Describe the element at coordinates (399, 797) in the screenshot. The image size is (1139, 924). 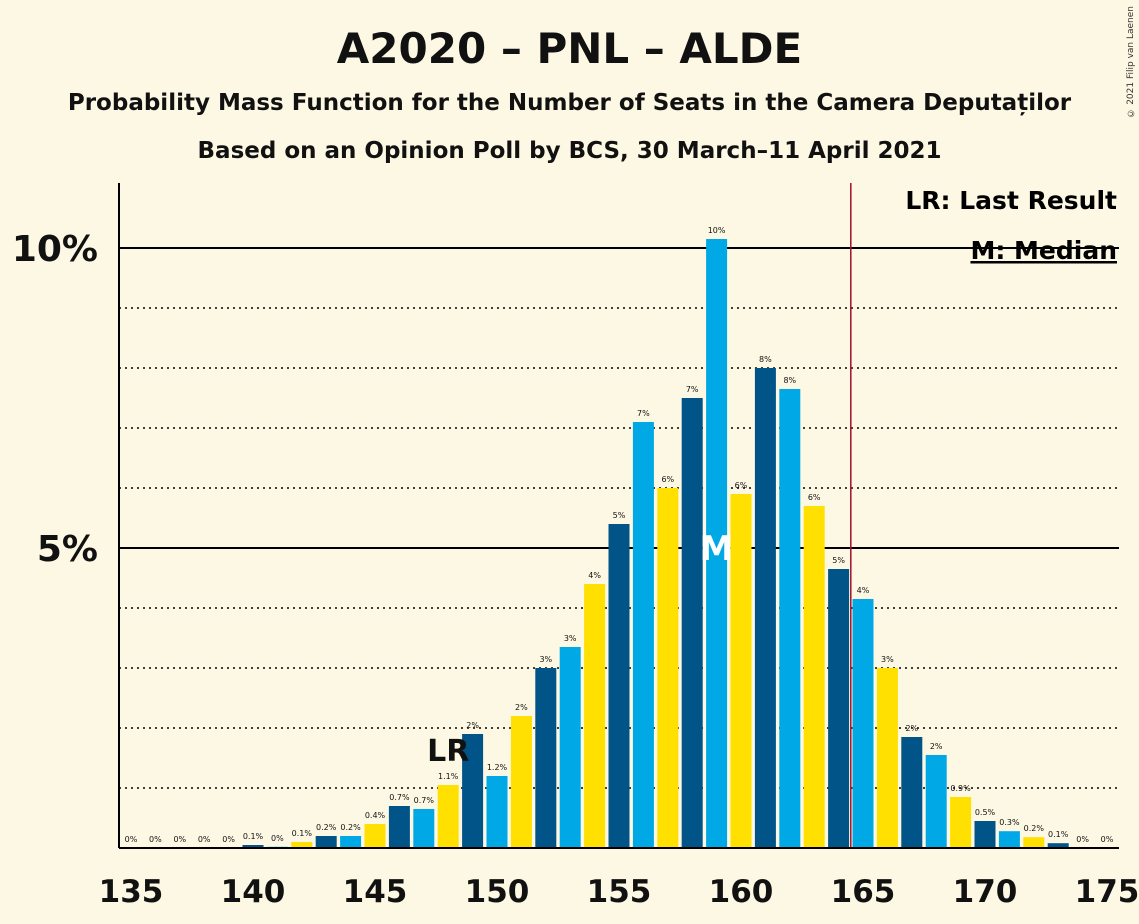
I see `bar-value-label-146: 0.7%` at that location.